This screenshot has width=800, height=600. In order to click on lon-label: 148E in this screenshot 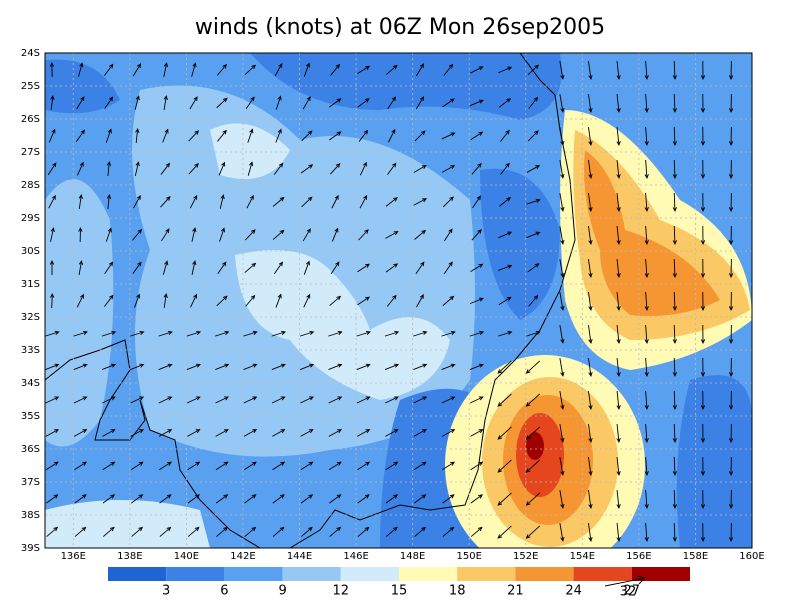, I will do `click(412, 556)`.